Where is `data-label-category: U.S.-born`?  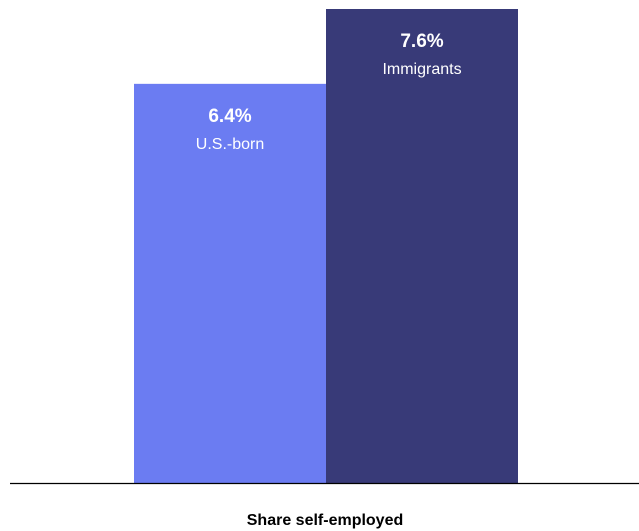 data-label-category: U.S.-born is located at coordinates (230, 144).